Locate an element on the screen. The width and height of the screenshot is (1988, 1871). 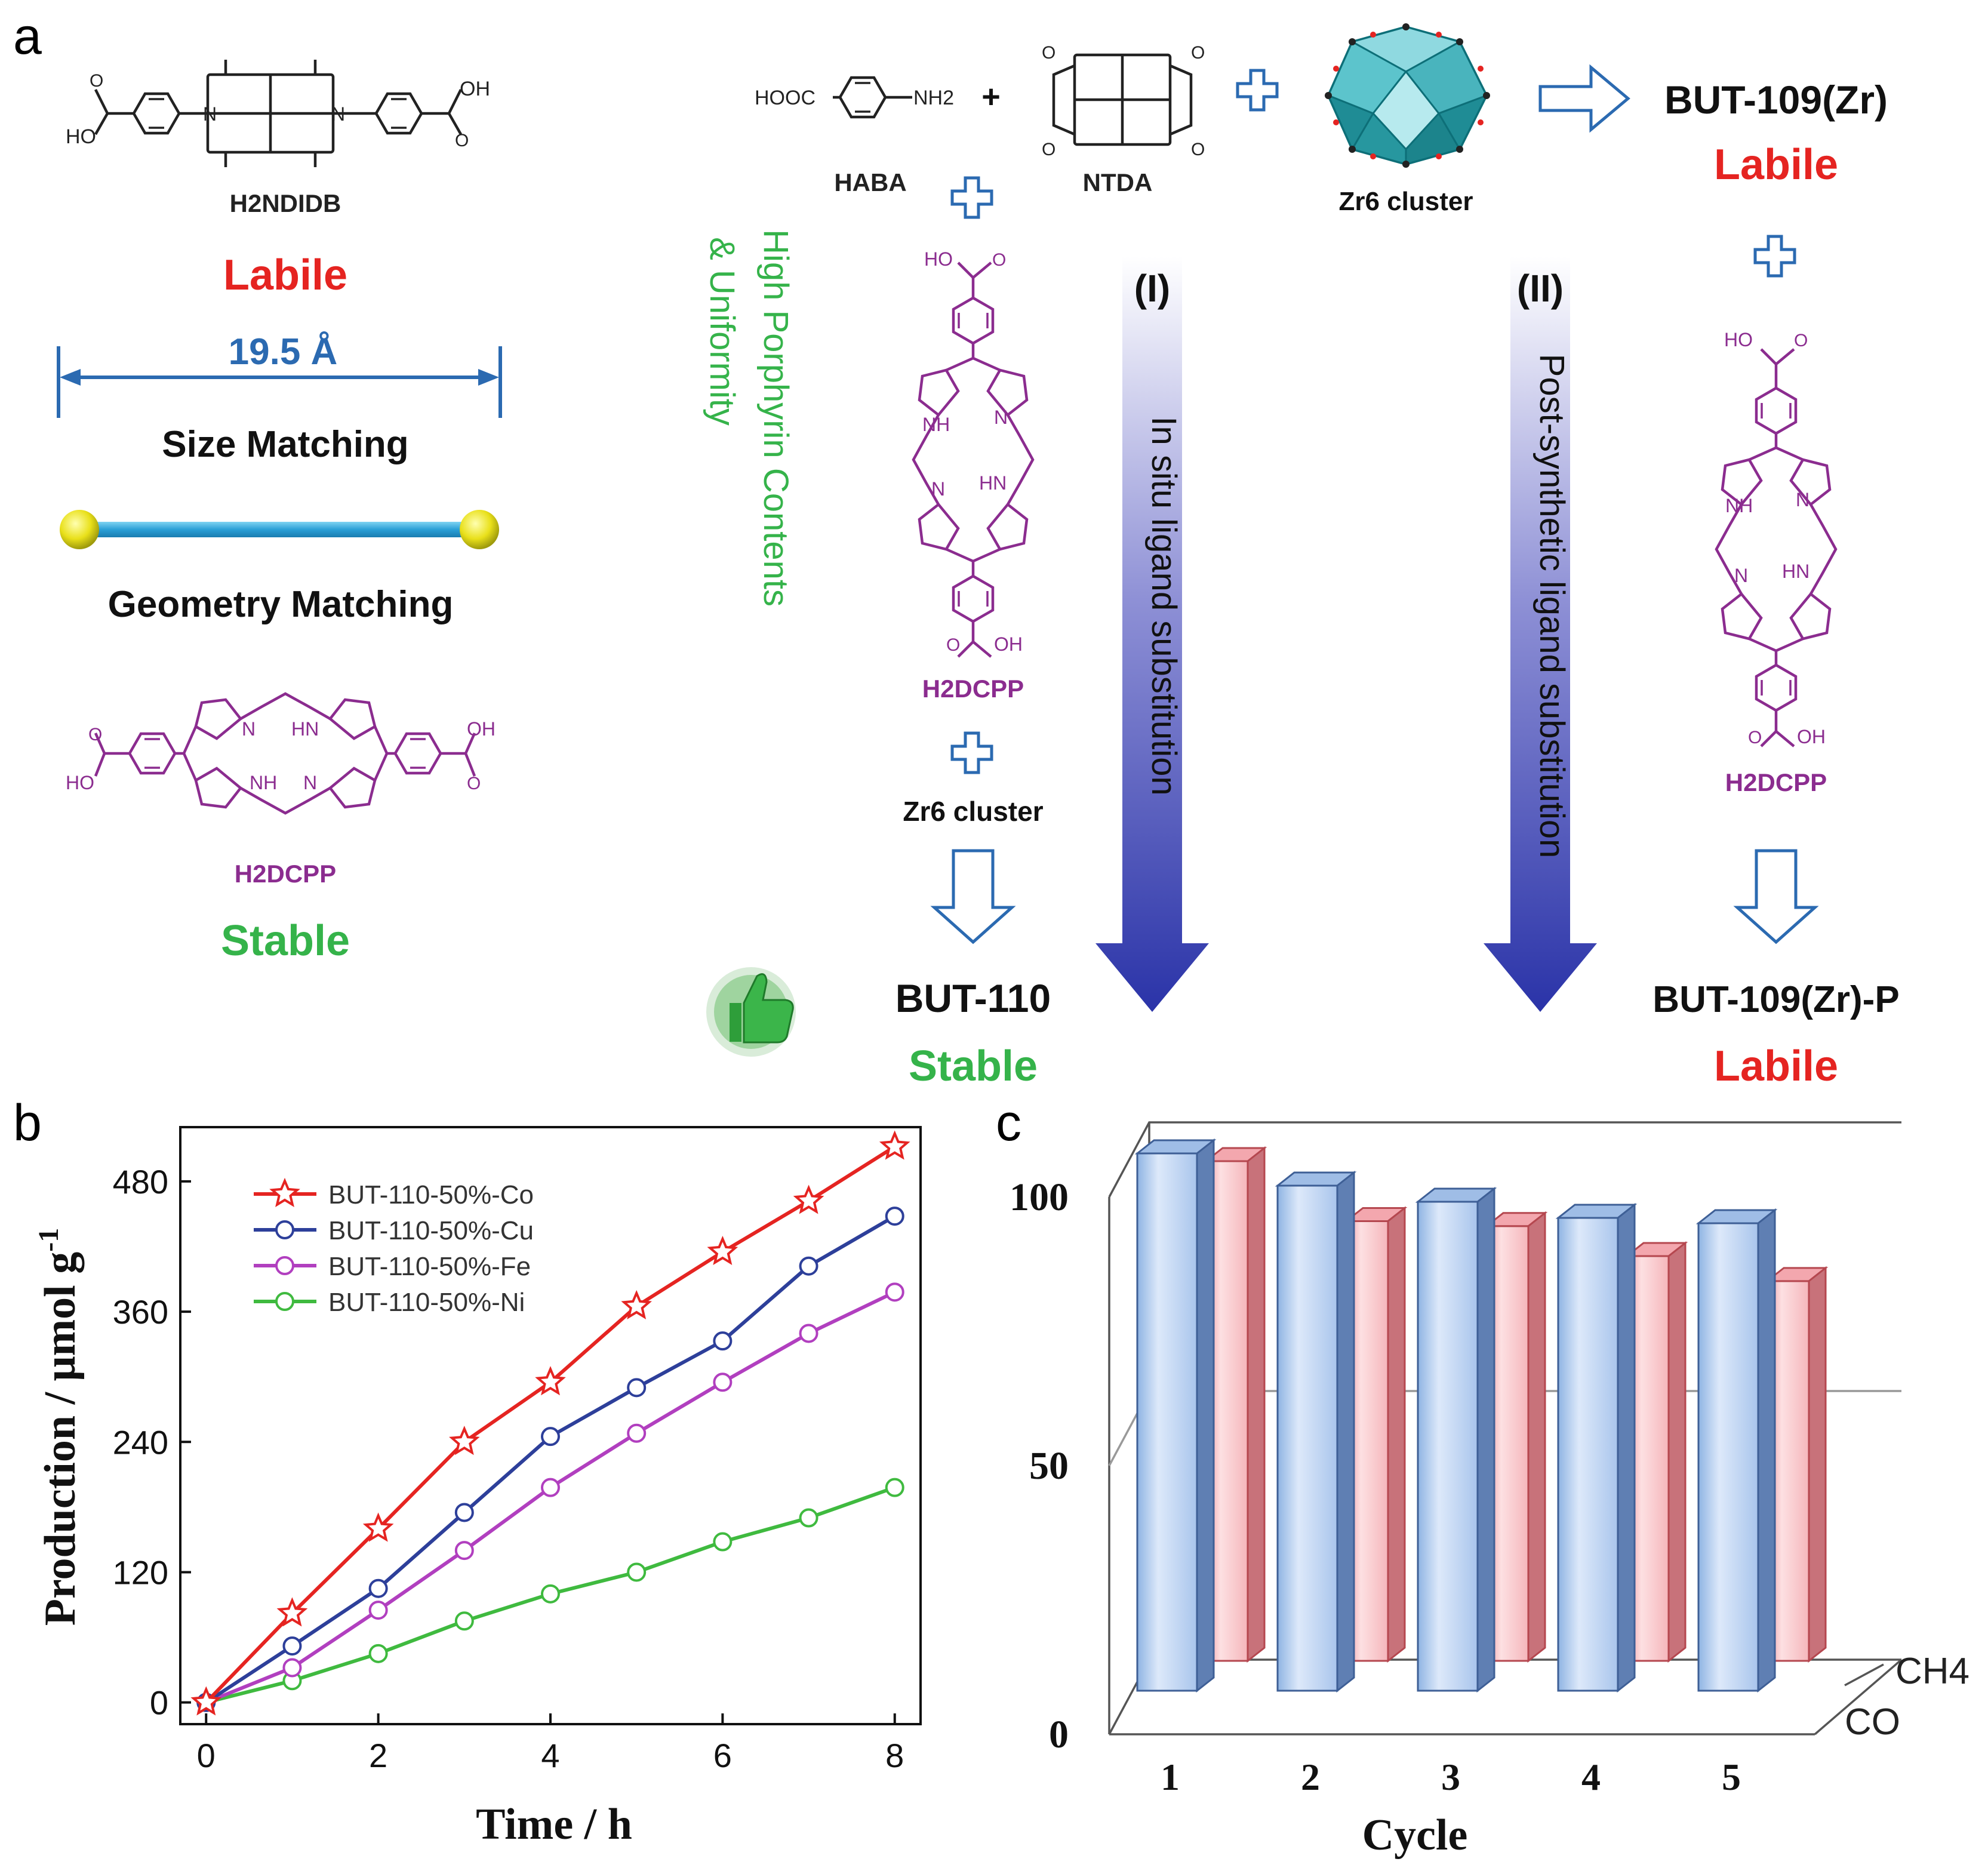
y-axis-label: Production / μmol g-1 is located at coordinates (59, 1427).